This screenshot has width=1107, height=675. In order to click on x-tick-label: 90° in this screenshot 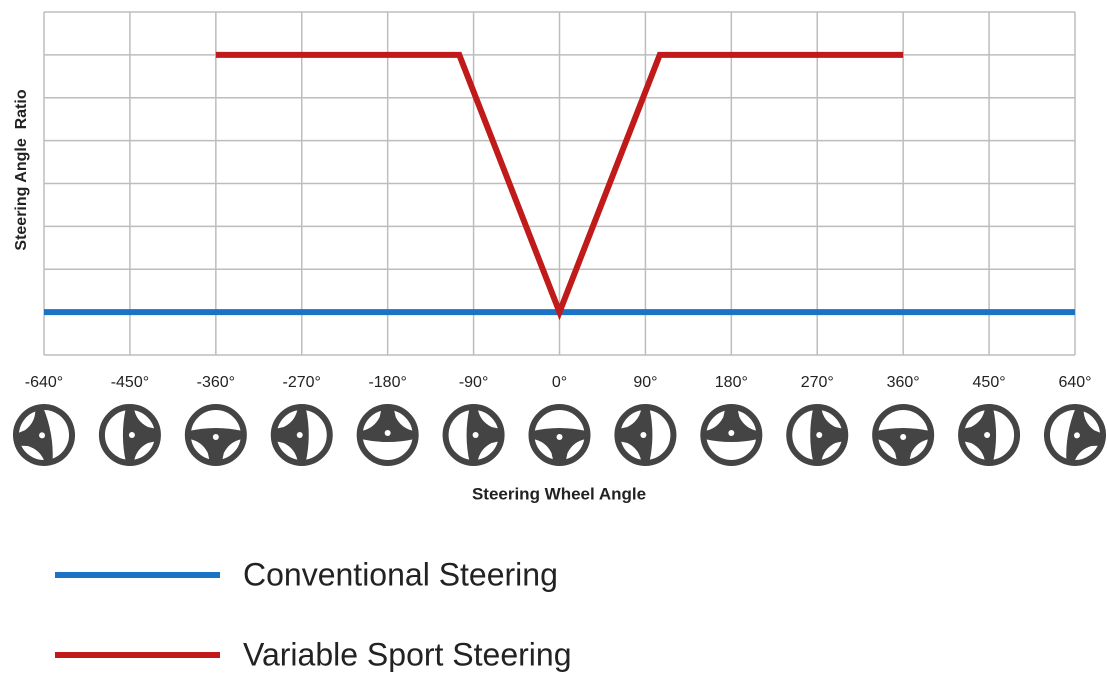, I will do `click(645, 382)`.